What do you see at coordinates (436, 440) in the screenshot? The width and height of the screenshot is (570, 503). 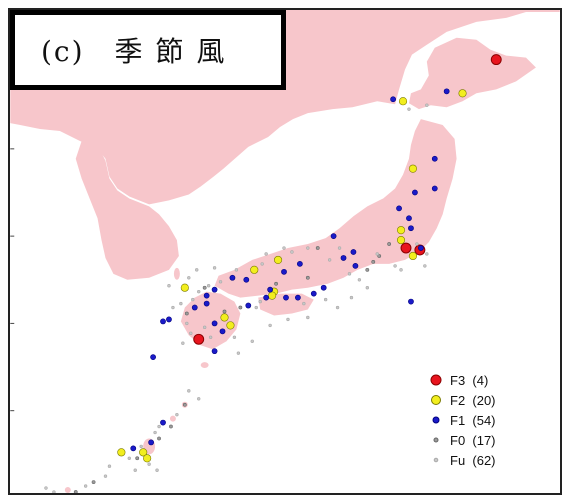 I see `legend-marker-f0` at bounding box center [436, 440].